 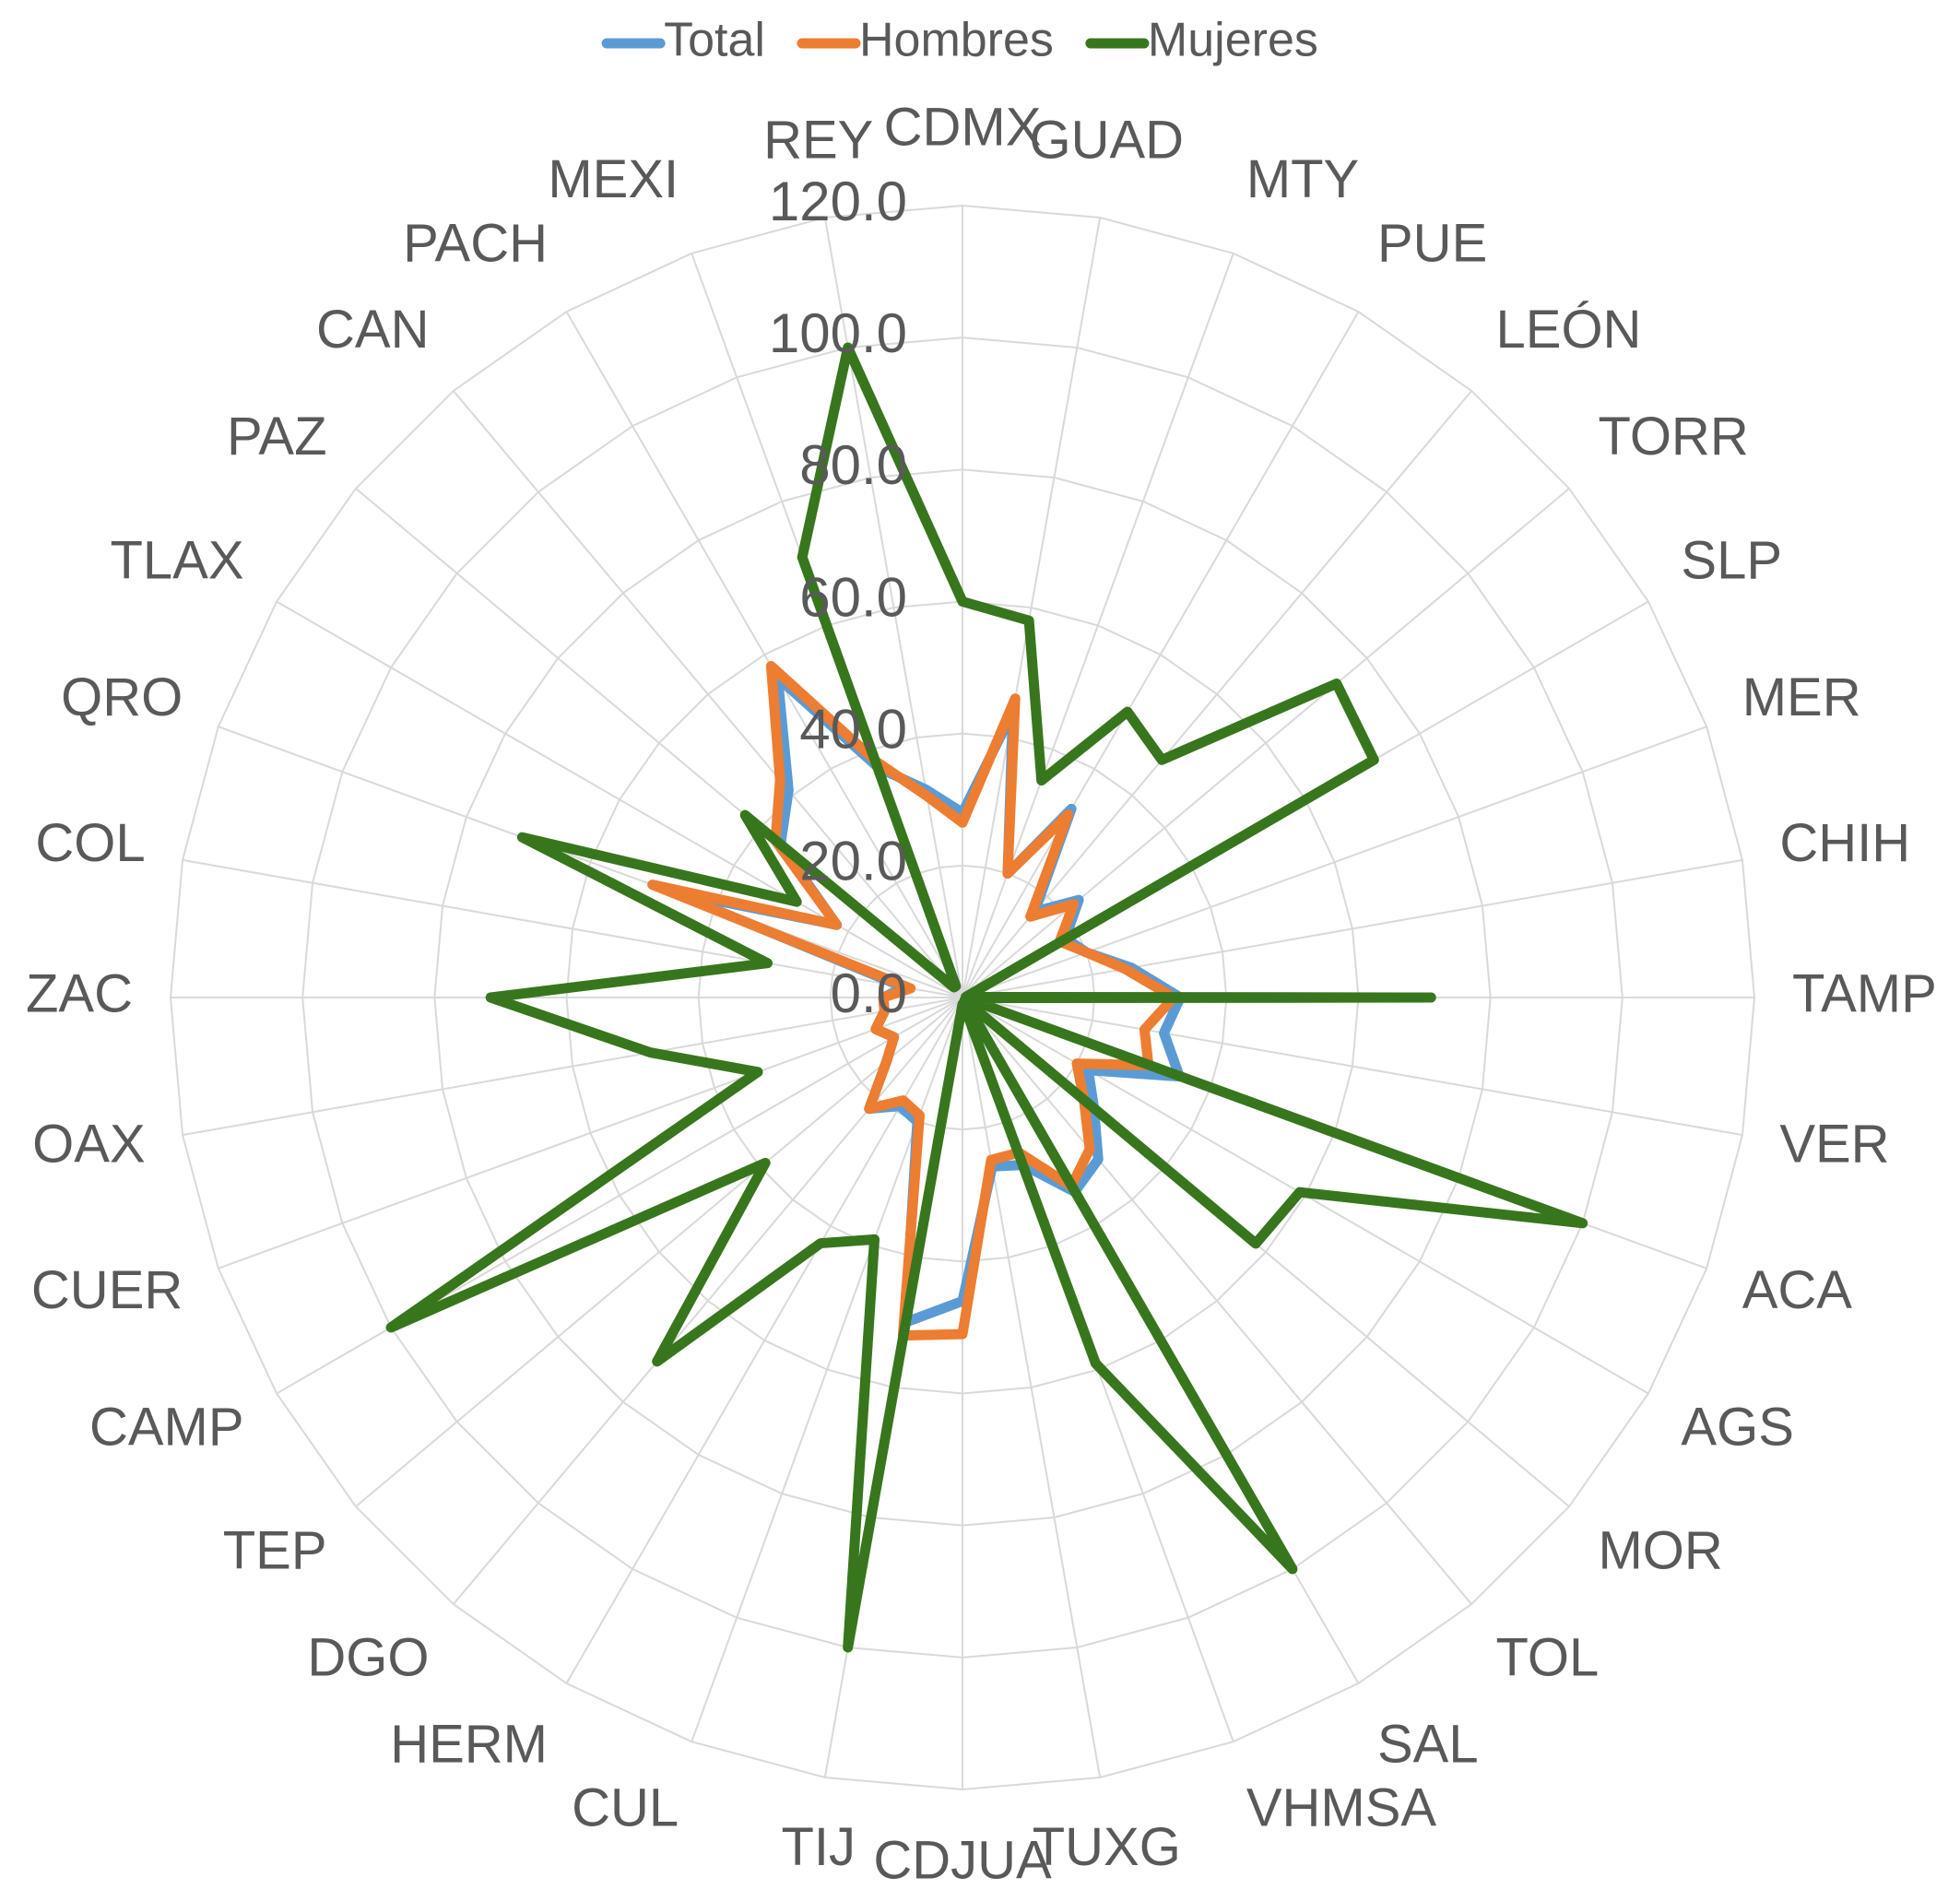 I want to click on legend-label: Hombres, so click(x=956, y=40).